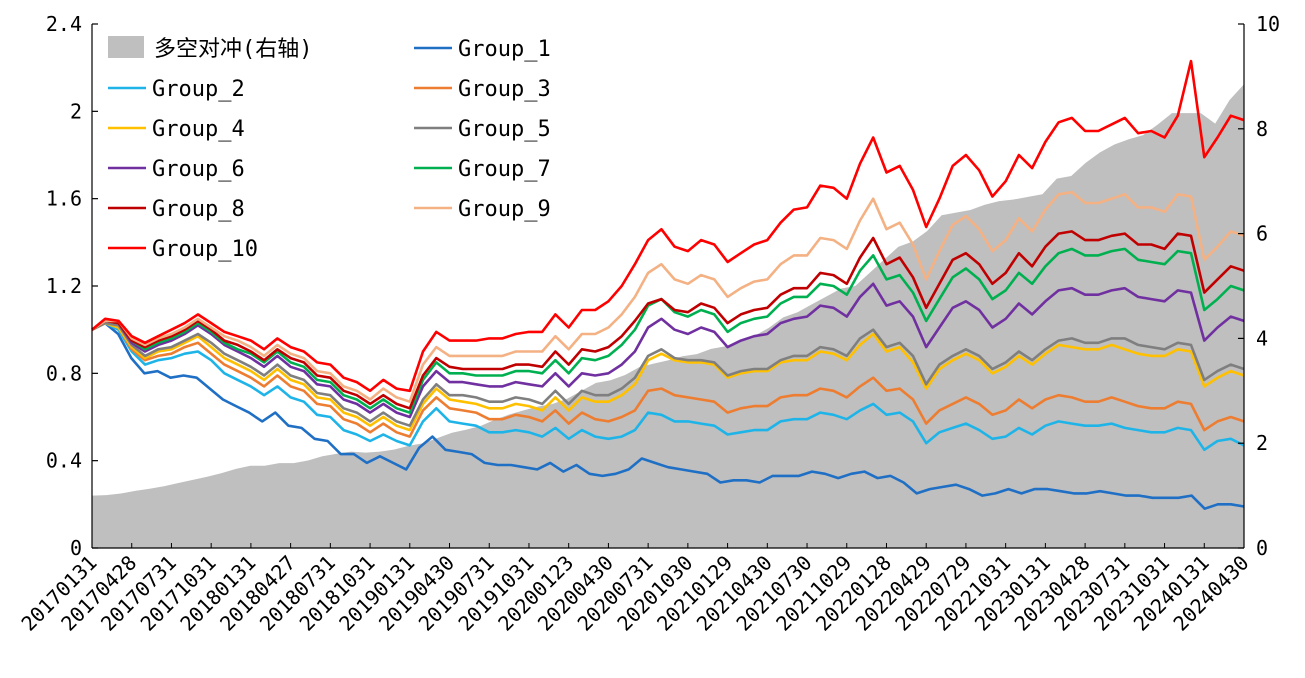 The width and height of the screenshot is (1305, 678). I want to click on y-tick-label: 1.6, so click(64, 199).